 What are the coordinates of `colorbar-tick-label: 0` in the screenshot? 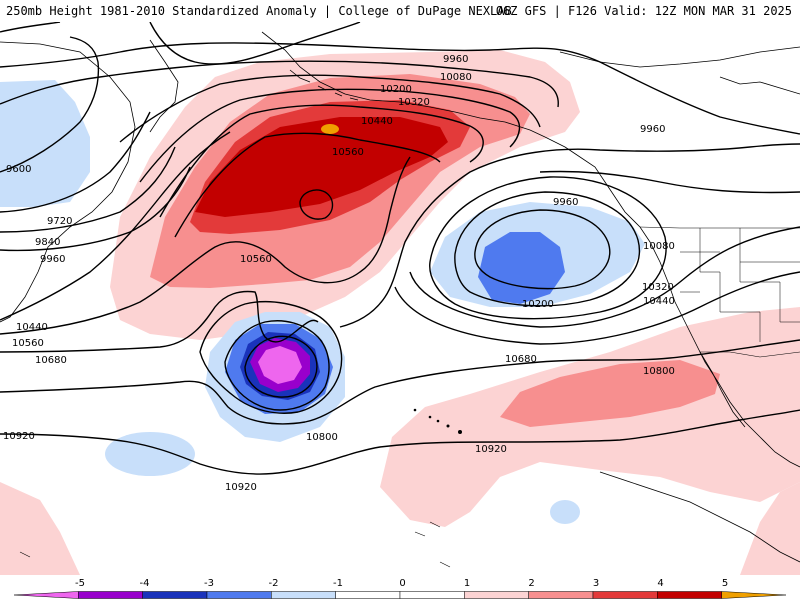 It's located at (402, 583).